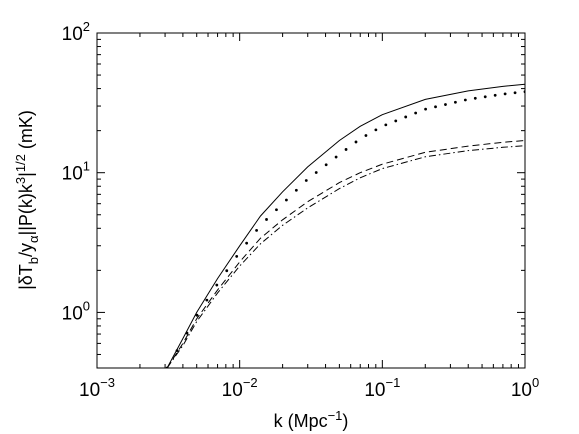 This screenshot has width=579, height=434. What do you see at coordinates (335, 415) in the screenshot?
I see `x-axis-label-exp: −1` at bounding box center [335, 415].